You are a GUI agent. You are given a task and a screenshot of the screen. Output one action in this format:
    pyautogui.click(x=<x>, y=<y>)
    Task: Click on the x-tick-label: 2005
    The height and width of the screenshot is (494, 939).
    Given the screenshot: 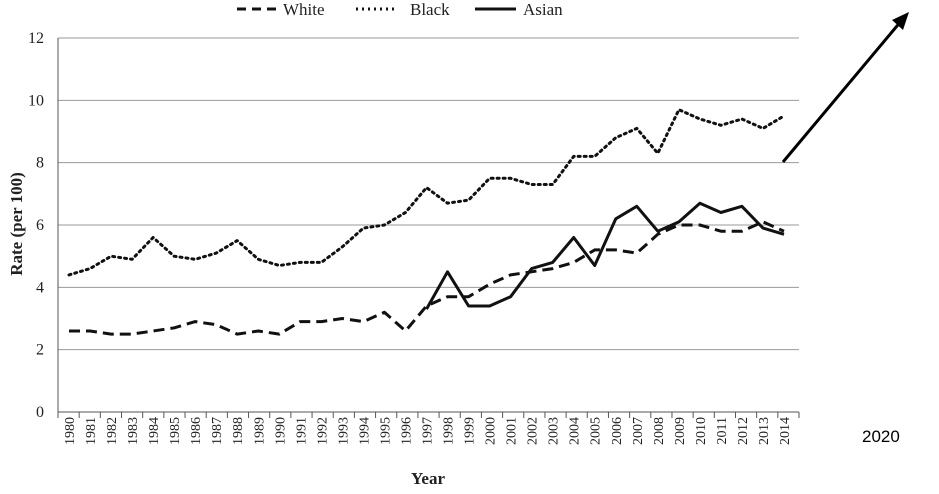 What is the action you would take?
    pyautogui.click(x=596, y=431)
    